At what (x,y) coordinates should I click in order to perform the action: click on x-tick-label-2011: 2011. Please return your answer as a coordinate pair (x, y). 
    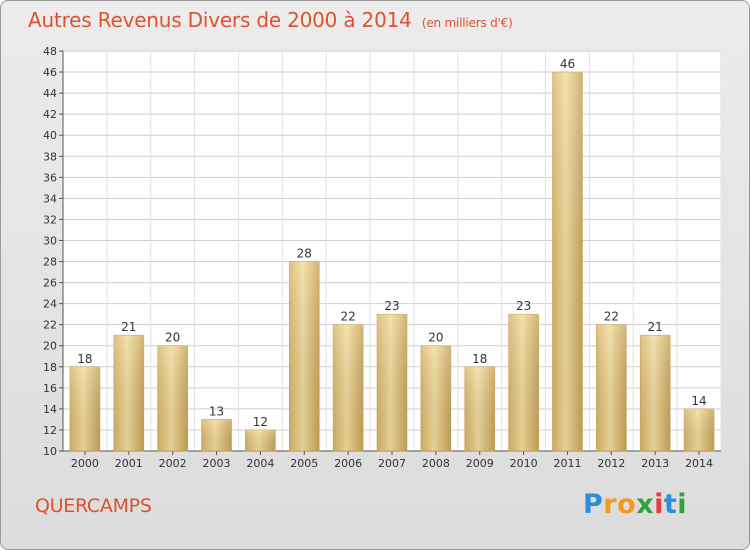
    Looking at the image, I should click on (567, 463).